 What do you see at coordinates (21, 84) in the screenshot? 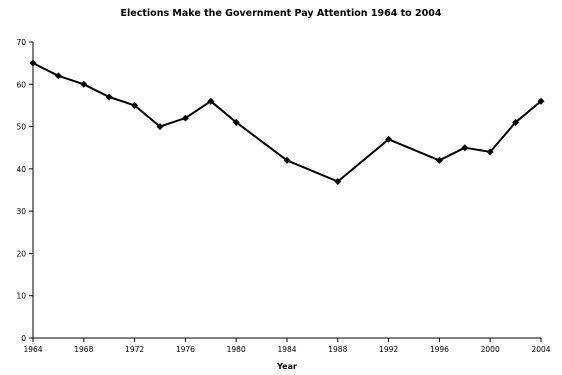
I see `y-tick-label: 60` at bounding box center [21, 84].